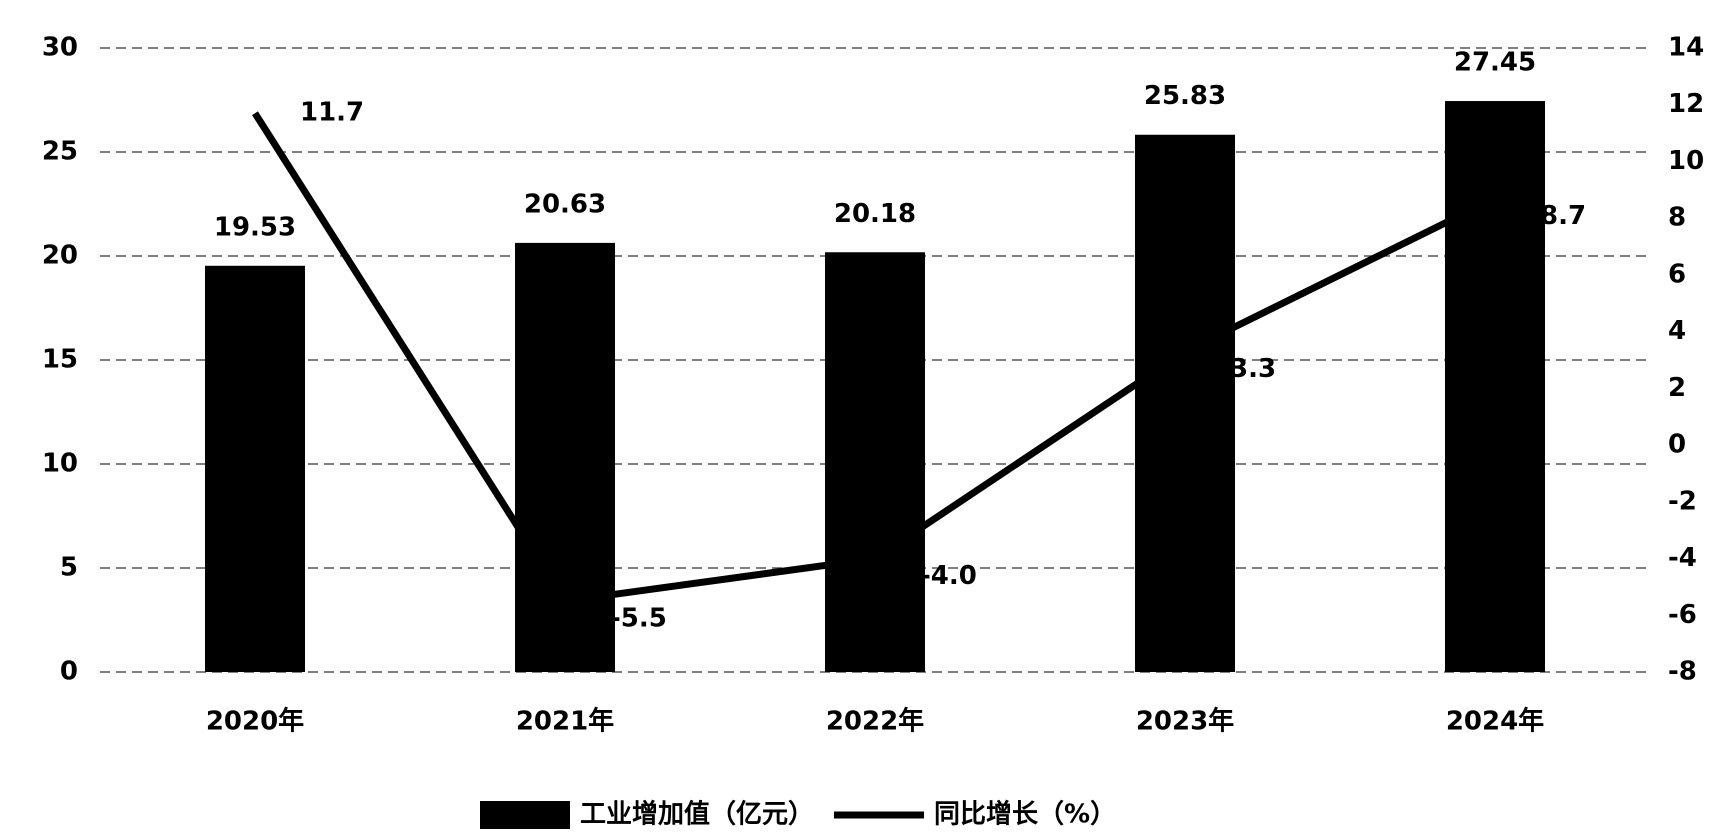 Image resolution: width=1726 pixels, height=839 pixels. I want to click on legend-label: 工业增加值（亿元）, so click(697, 814).